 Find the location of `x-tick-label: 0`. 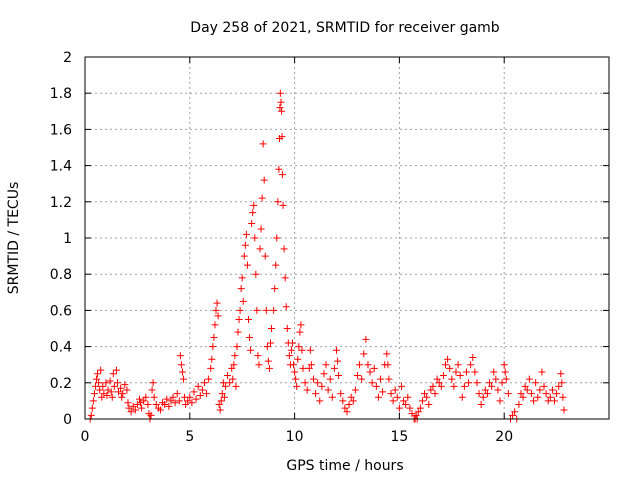

x-tick-label: 0 is located at coordinates (85, 437).